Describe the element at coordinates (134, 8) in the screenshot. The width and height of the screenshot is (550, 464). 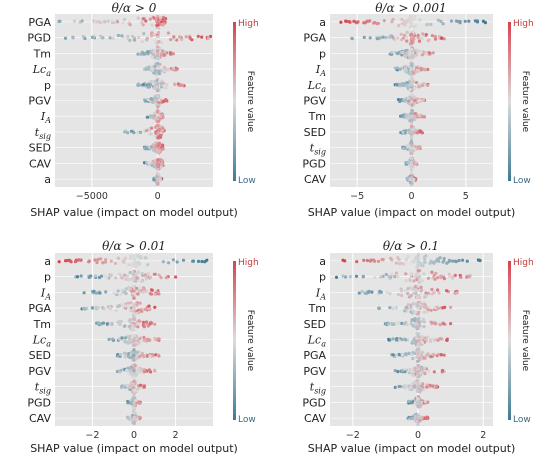
I see `panel-title: θ/α > 0` at that location.